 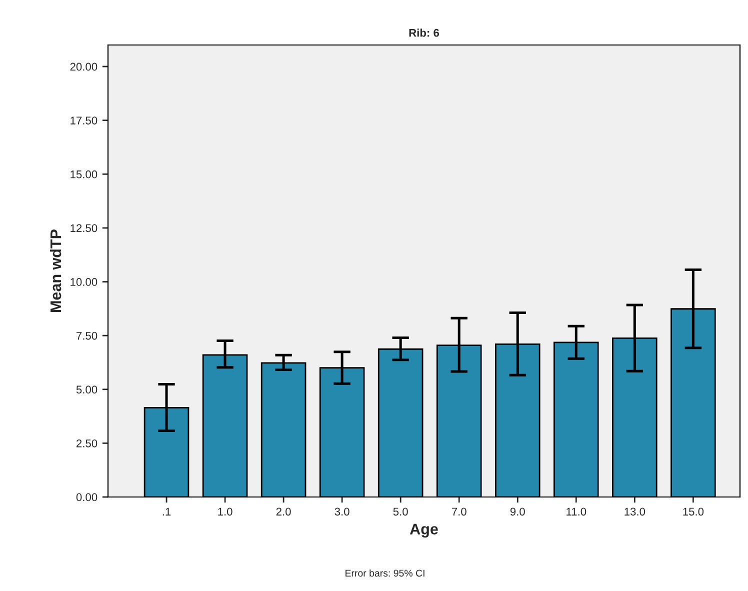 What do you see at coordinates (283, 512) in the screenshot?
I see `x-tick-label: 2.0` at bounding box center [283, 512].